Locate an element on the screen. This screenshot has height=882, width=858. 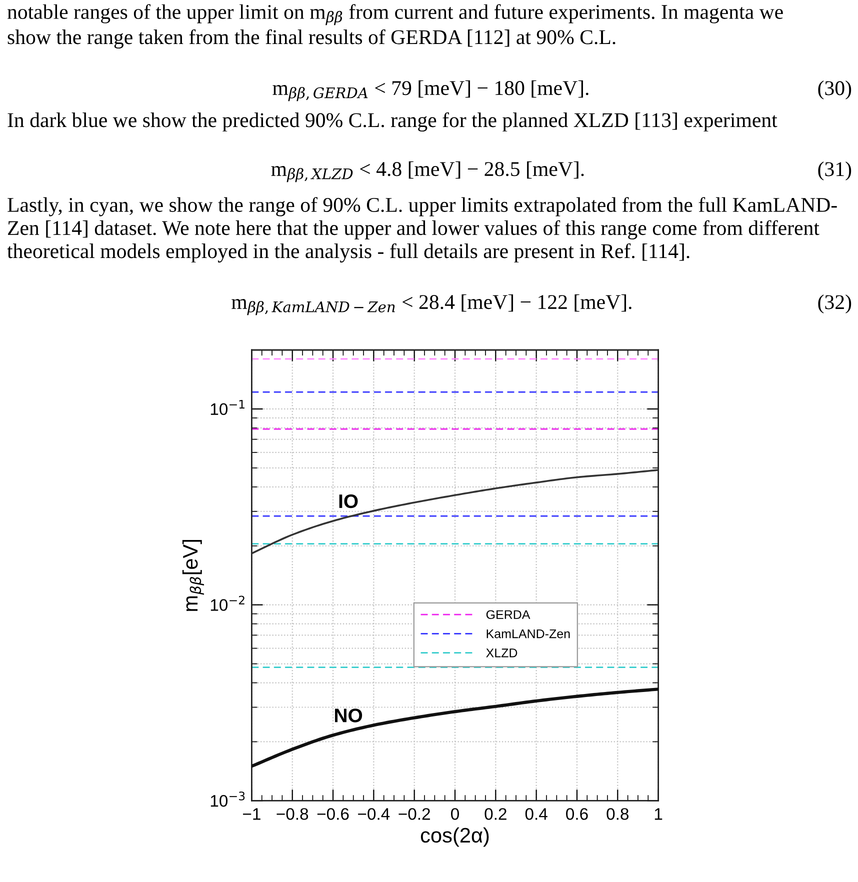
x-tick-label: 0.8 is located at coordinates (617, 814).